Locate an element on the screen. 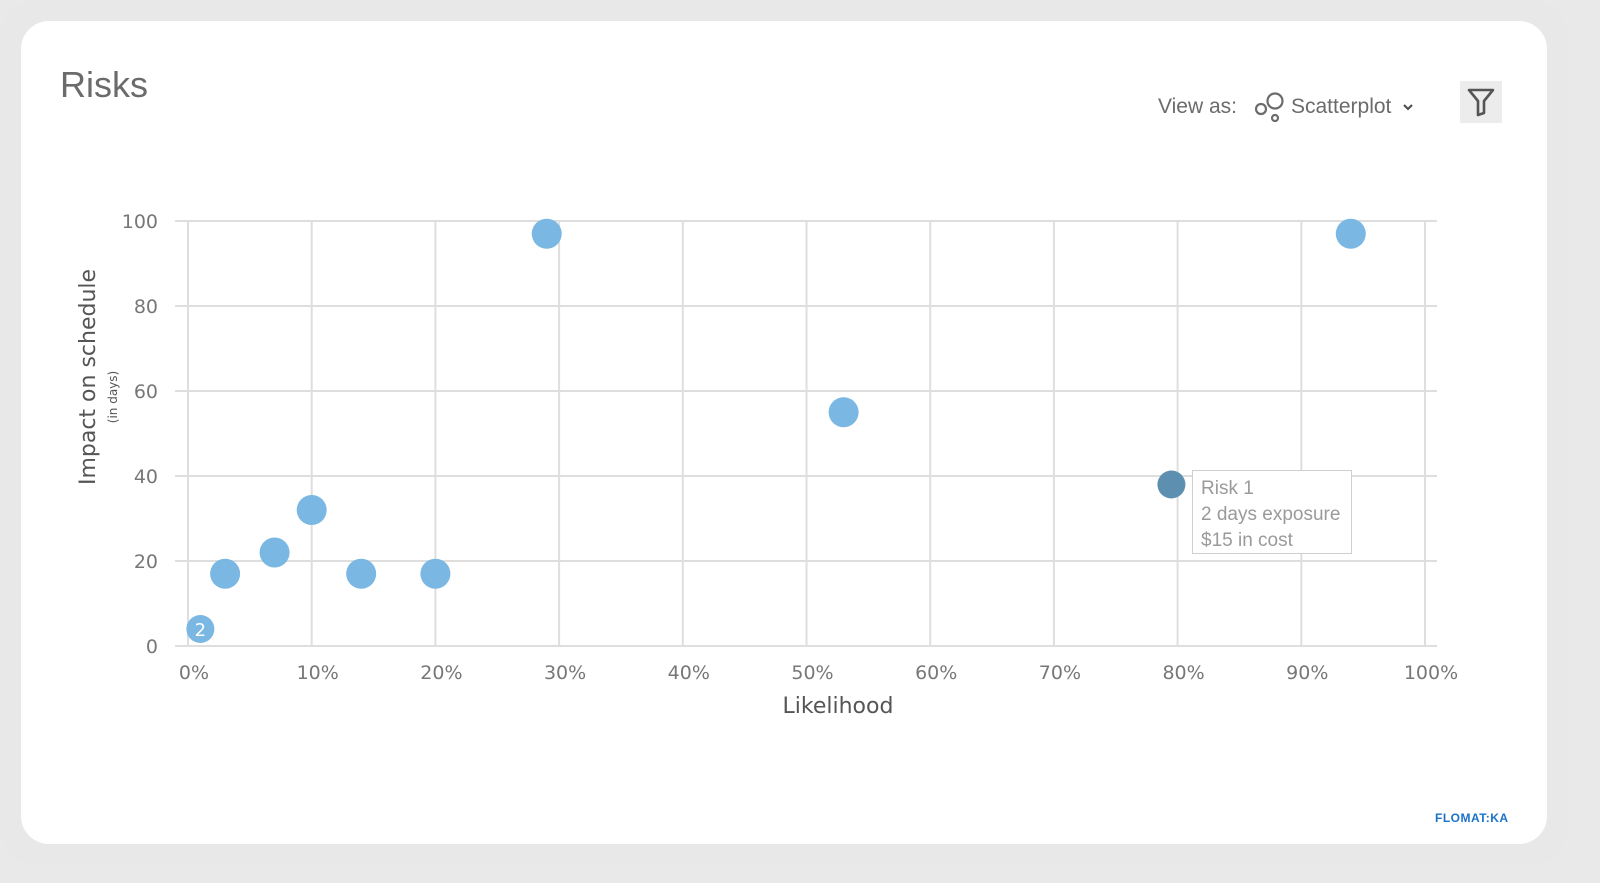 Image resolution: width=1600 pixels, height=883 pixels. y-tick-label: 100 is located at coordinates (140, 222).